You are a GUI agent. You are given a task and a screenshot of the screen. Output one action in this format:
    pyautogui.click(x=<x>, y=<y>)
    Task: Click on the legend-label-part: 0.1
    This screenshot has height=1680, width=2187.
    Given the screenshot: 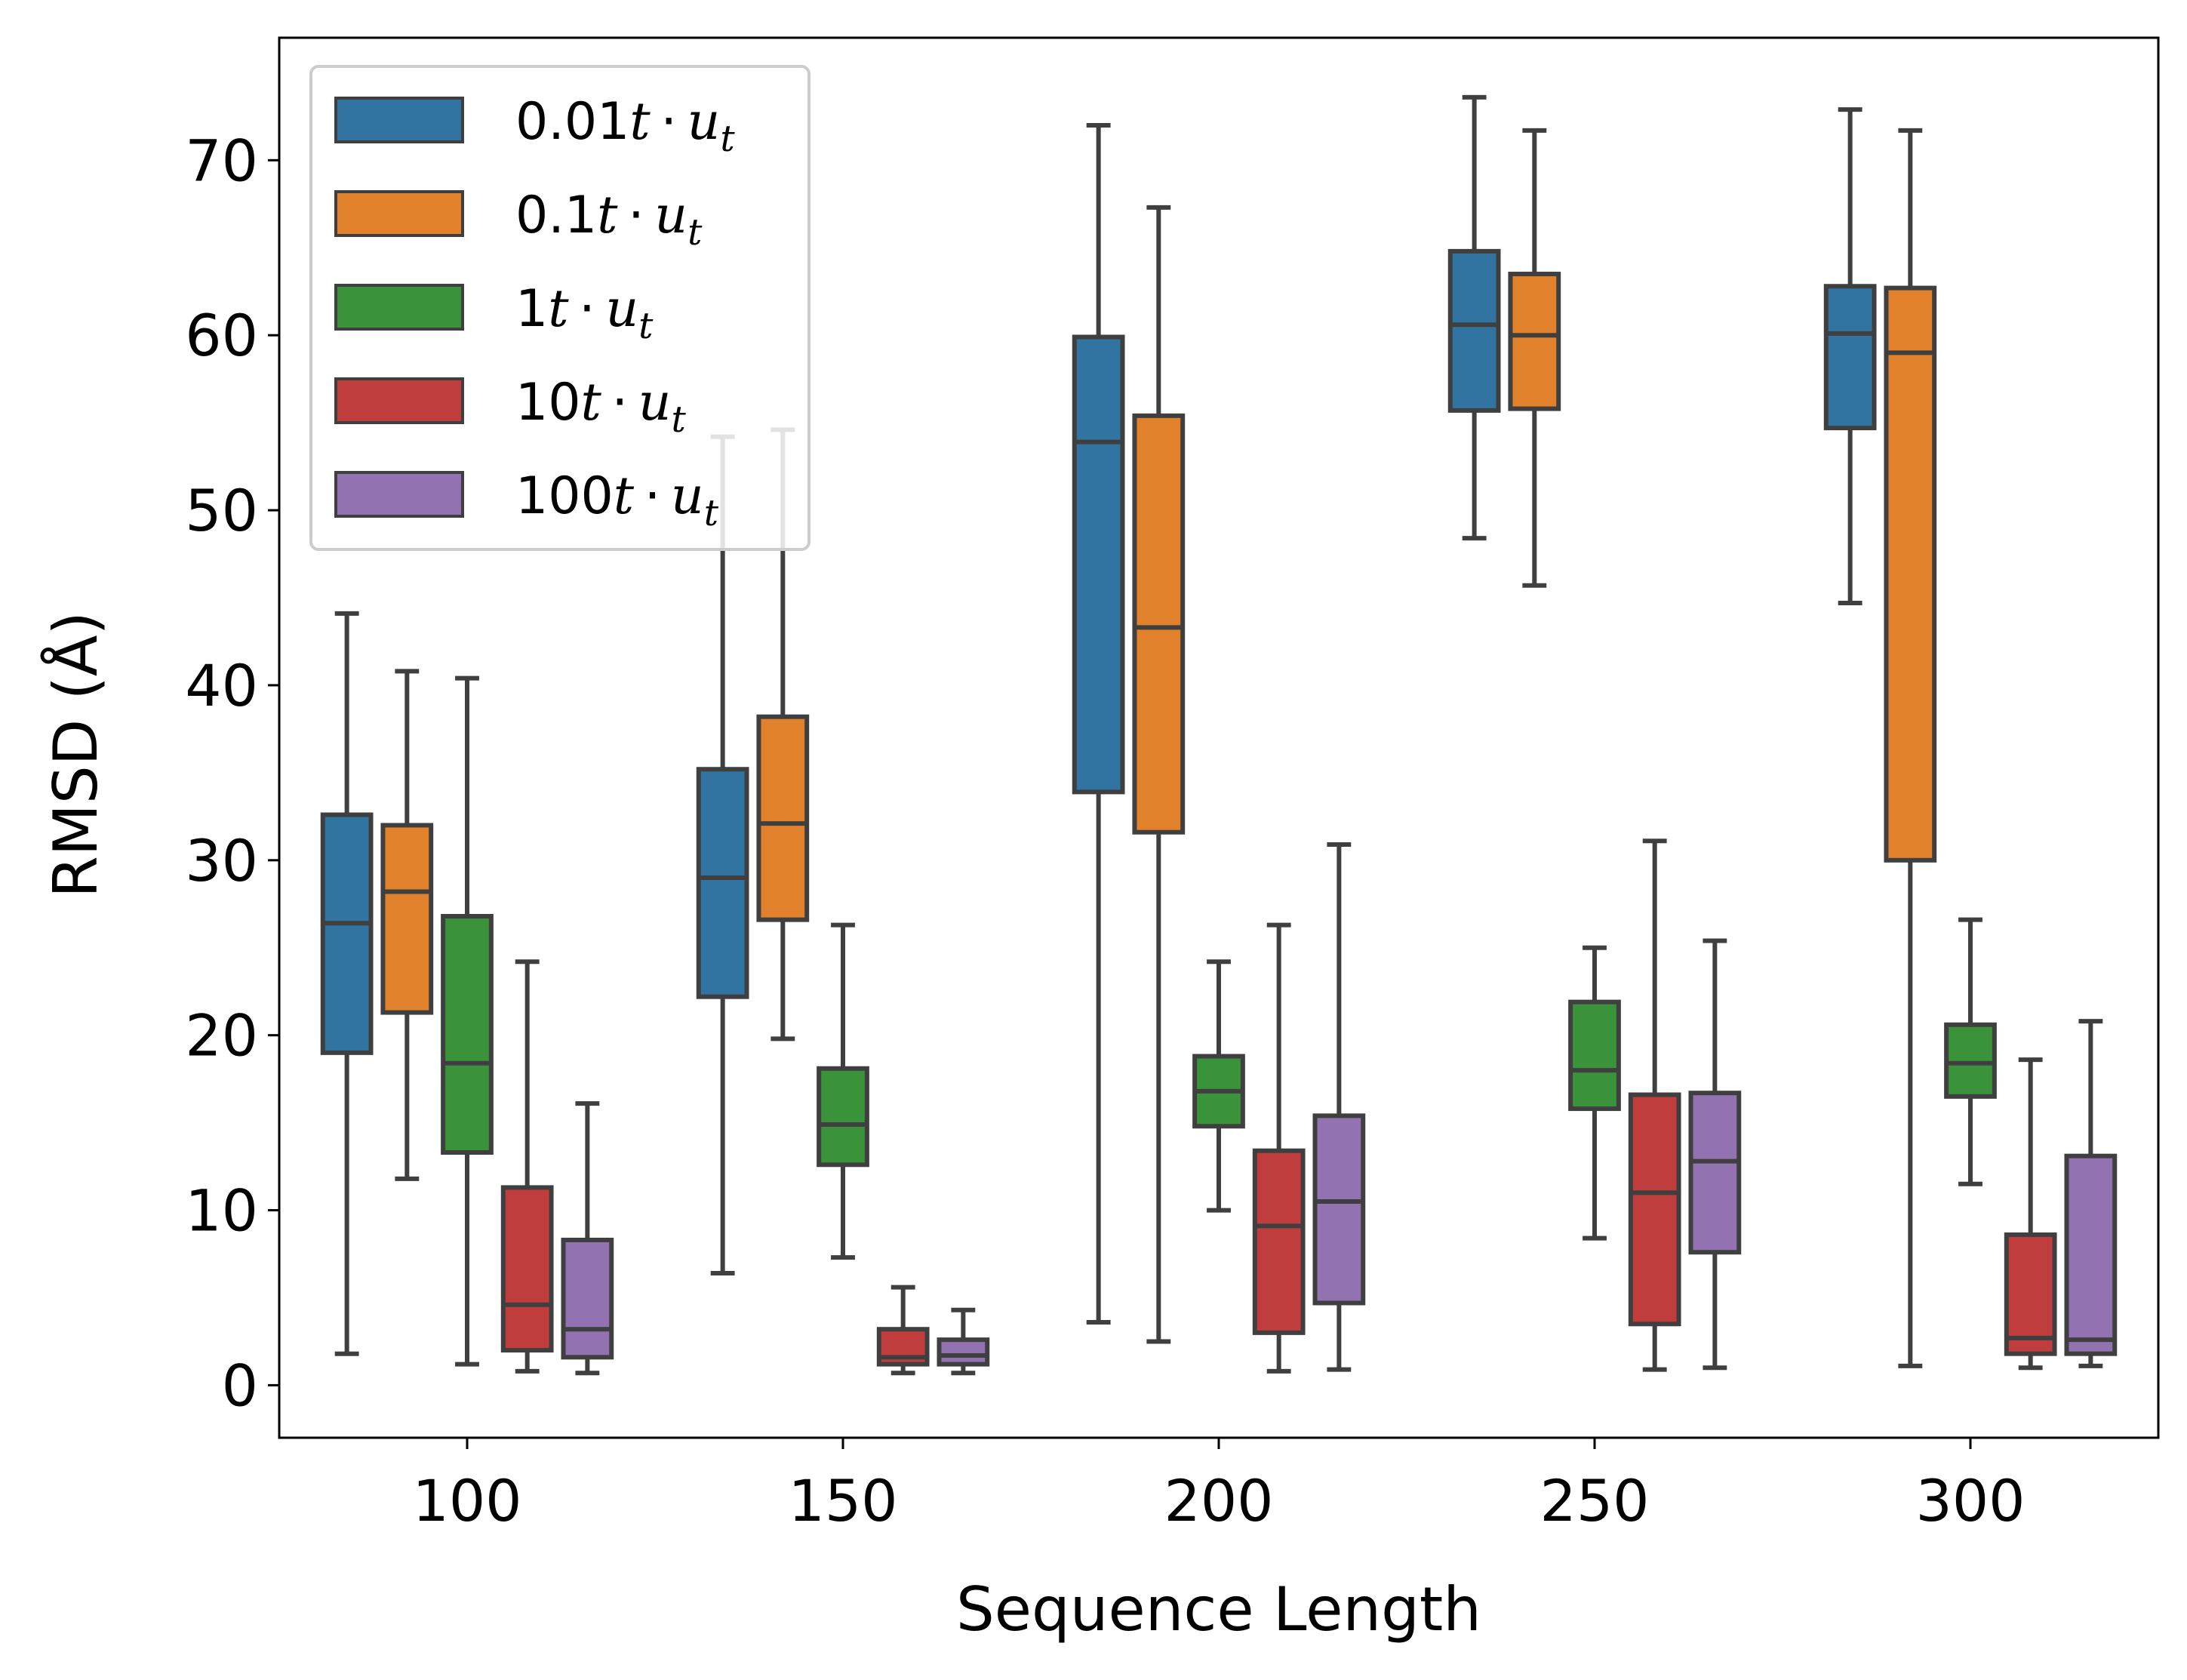 What is the action you would take?
    pyautogui.click(x=556, y=215)
    